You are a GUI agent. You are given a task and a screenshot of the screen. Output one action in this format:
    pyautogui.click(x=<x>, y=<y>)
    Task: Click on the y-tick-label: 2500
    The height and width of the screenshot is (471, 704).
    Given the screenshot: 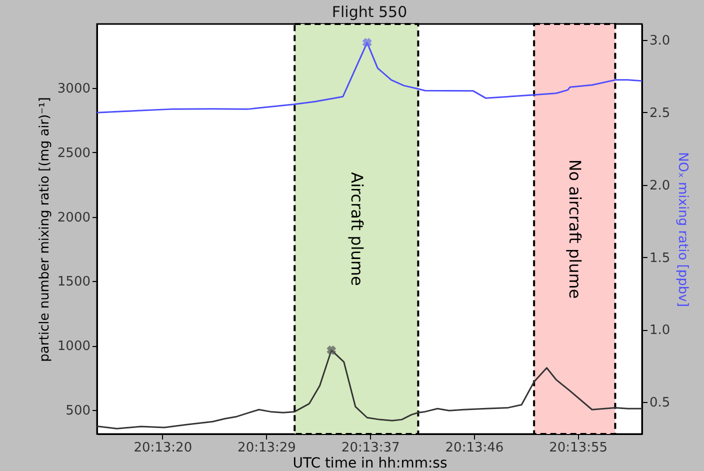 What is the action you would take?
    pyautogui.click(x=73, y=153)
    